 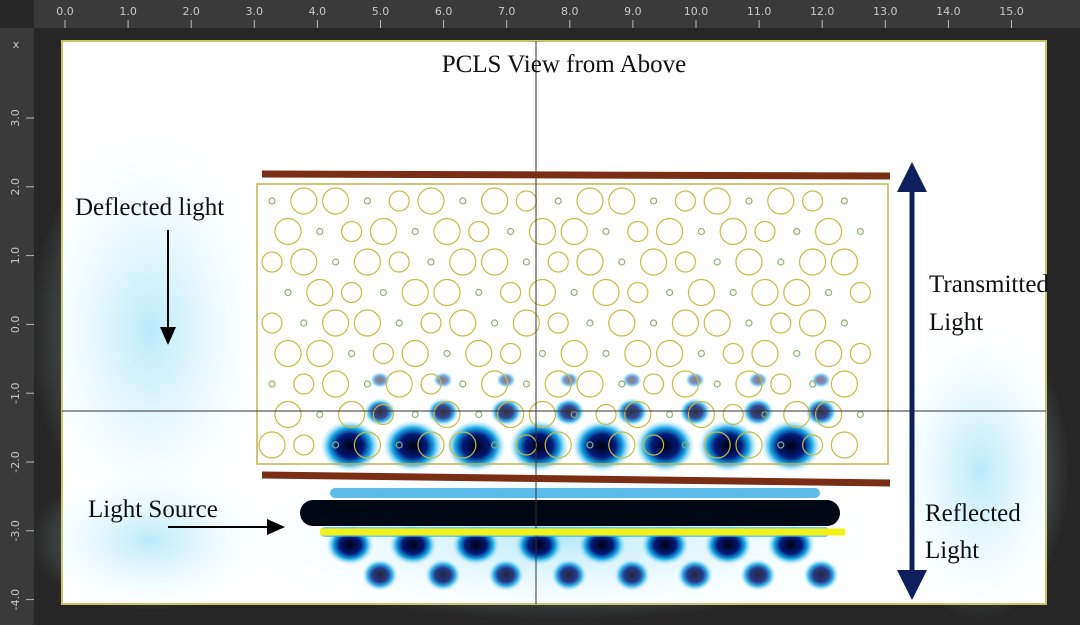 I want to click on ruler-label: 14.0, so click(x=948, y=11).